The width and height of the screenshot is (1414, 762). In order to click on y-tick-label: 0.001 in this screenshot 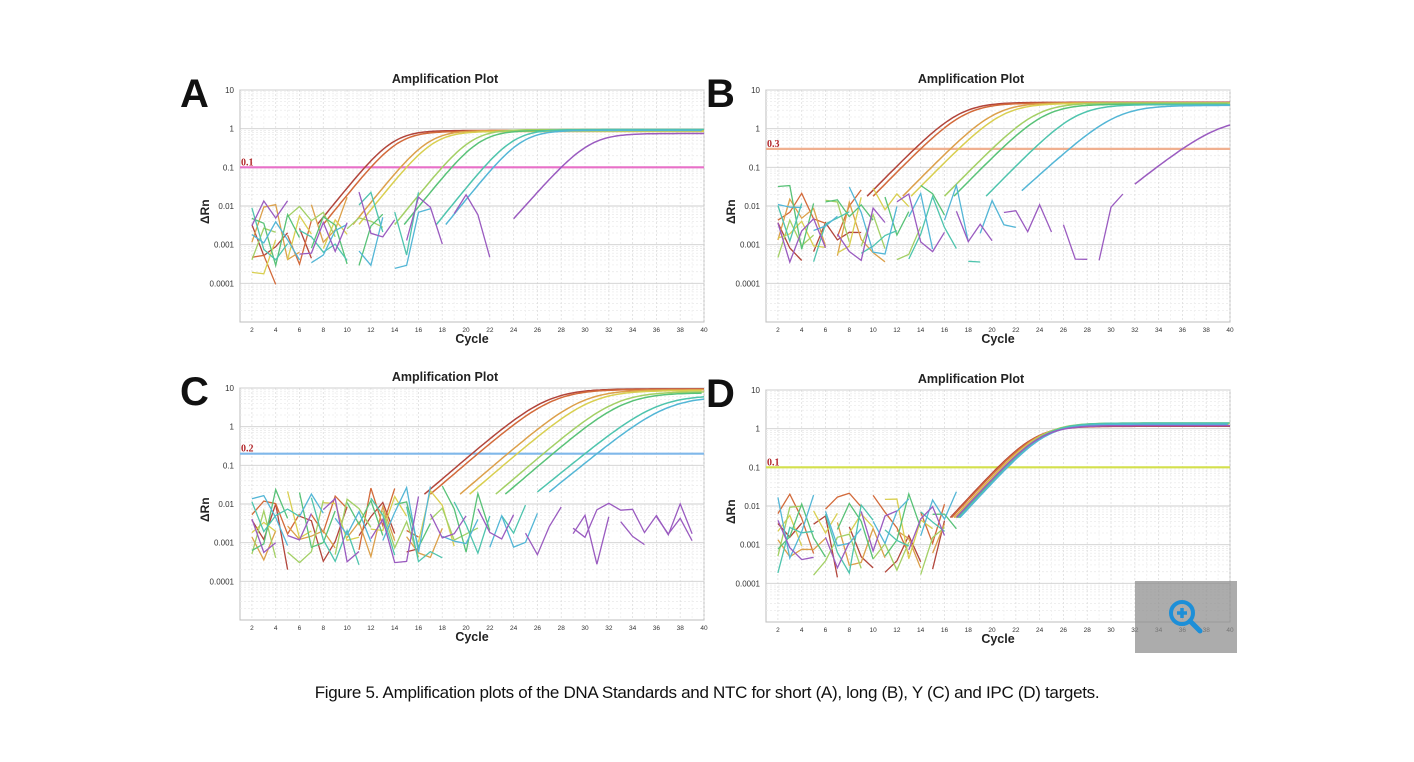, I will do `click(224, 543)`.